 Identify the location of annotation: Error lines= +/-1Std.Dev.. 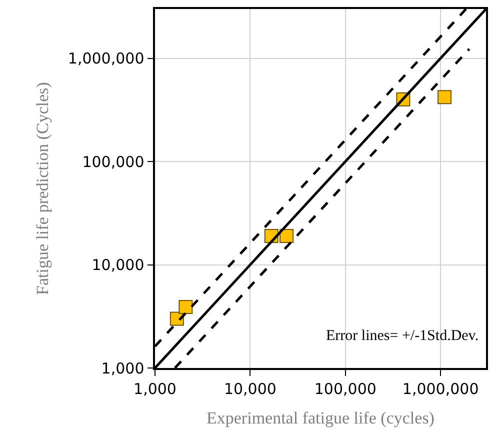
(402, 336).